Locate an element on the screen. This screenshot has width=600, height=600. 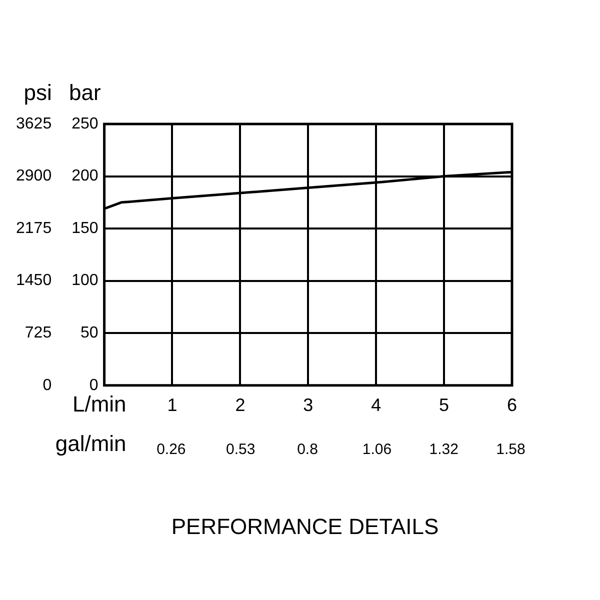
y2-axis-title: psi is located at coordinates (38, 93).